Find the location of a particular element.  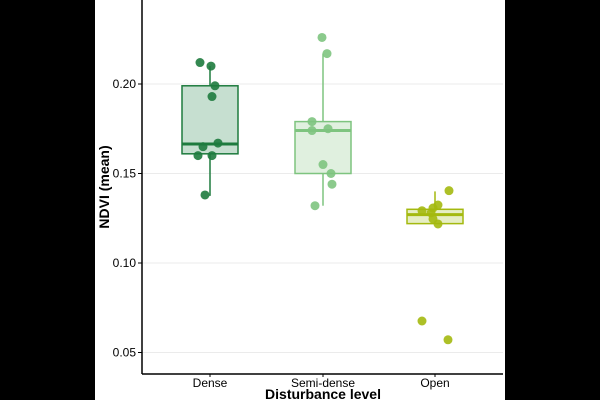

box-open is located at coordinates (435, 265).